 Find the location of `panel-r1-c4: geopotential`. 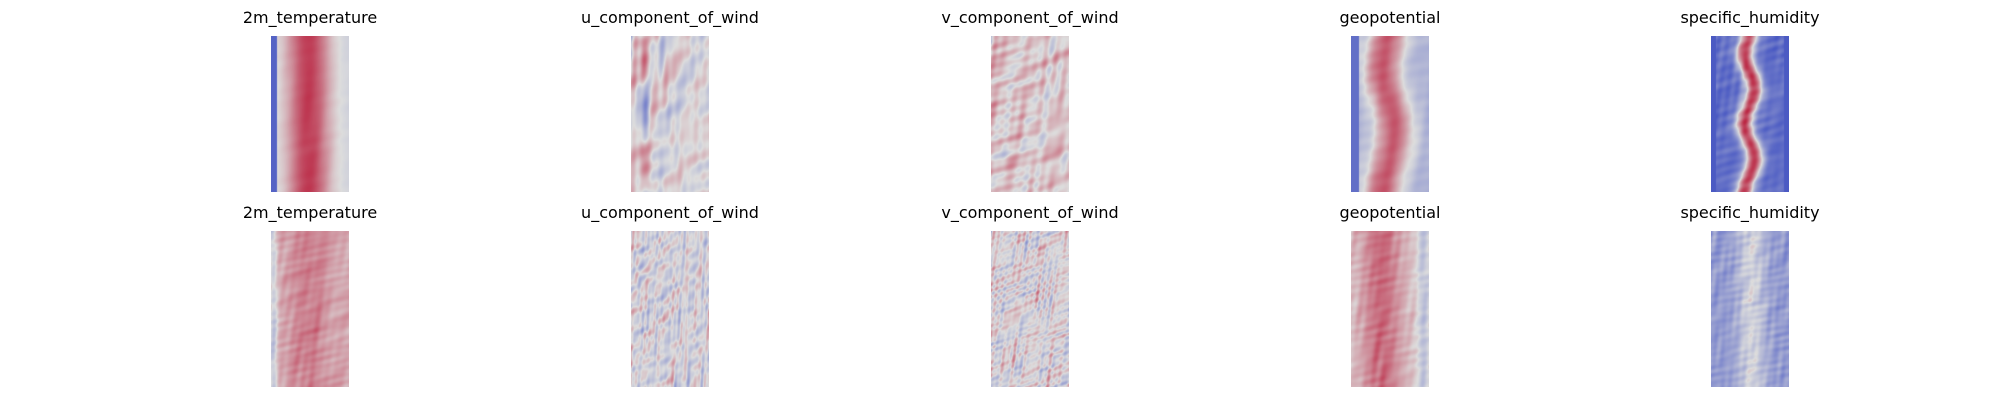

panel-r1-c4: geopotential is located at coordinates (1390, 103).